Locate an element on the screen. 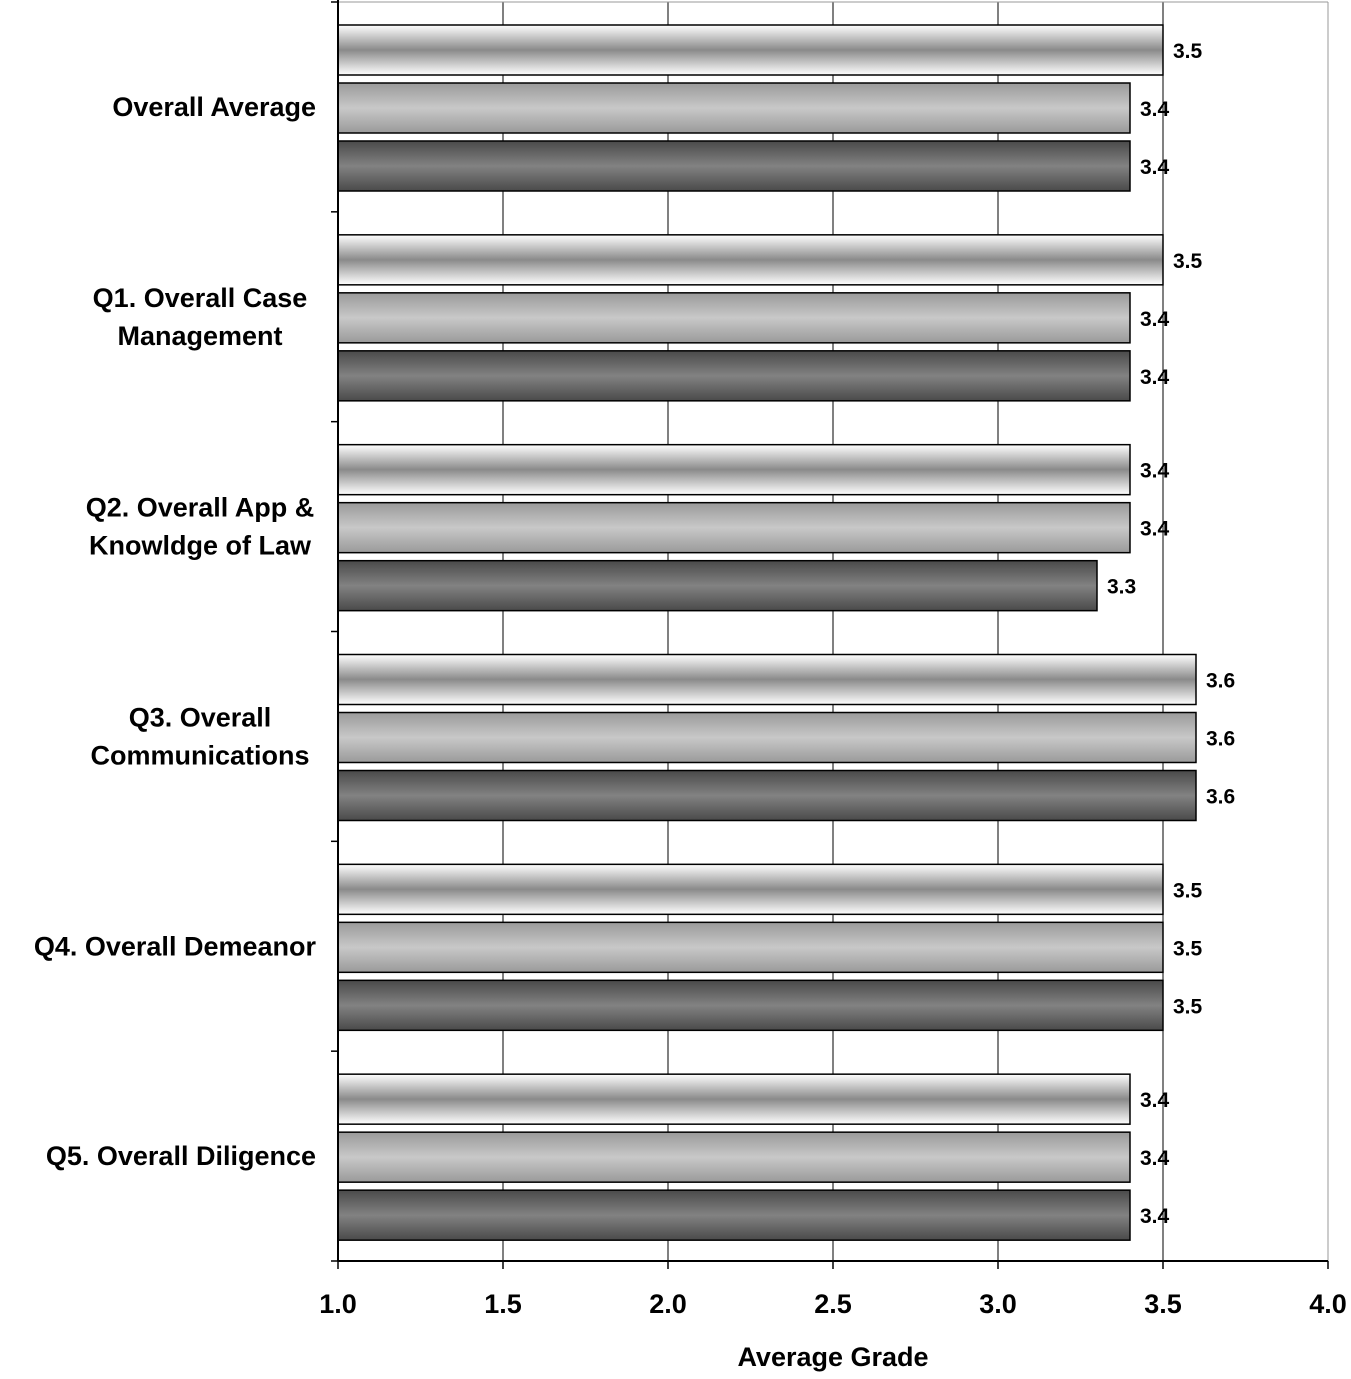 The width and height of the screenshot is (1351, 1379). data-label: 3.3 is located at coordinates (1121, 587).